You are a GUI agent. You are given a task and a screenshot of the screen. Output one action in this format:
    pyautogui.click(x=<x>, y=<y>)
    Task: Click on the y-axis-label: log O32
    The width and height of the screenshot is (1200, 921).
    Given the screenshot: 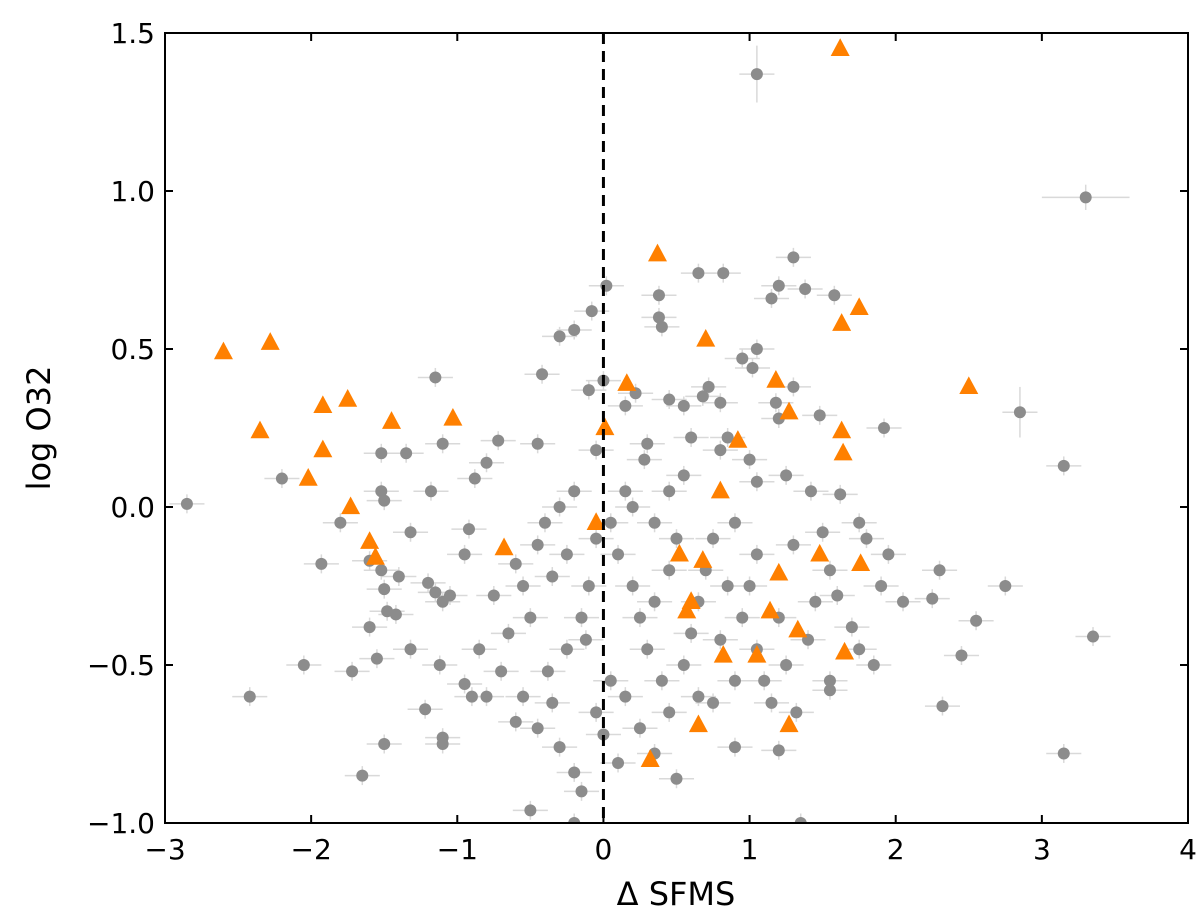 What is the action you would take?
    pyautogui.click(x=39, y=428)
    